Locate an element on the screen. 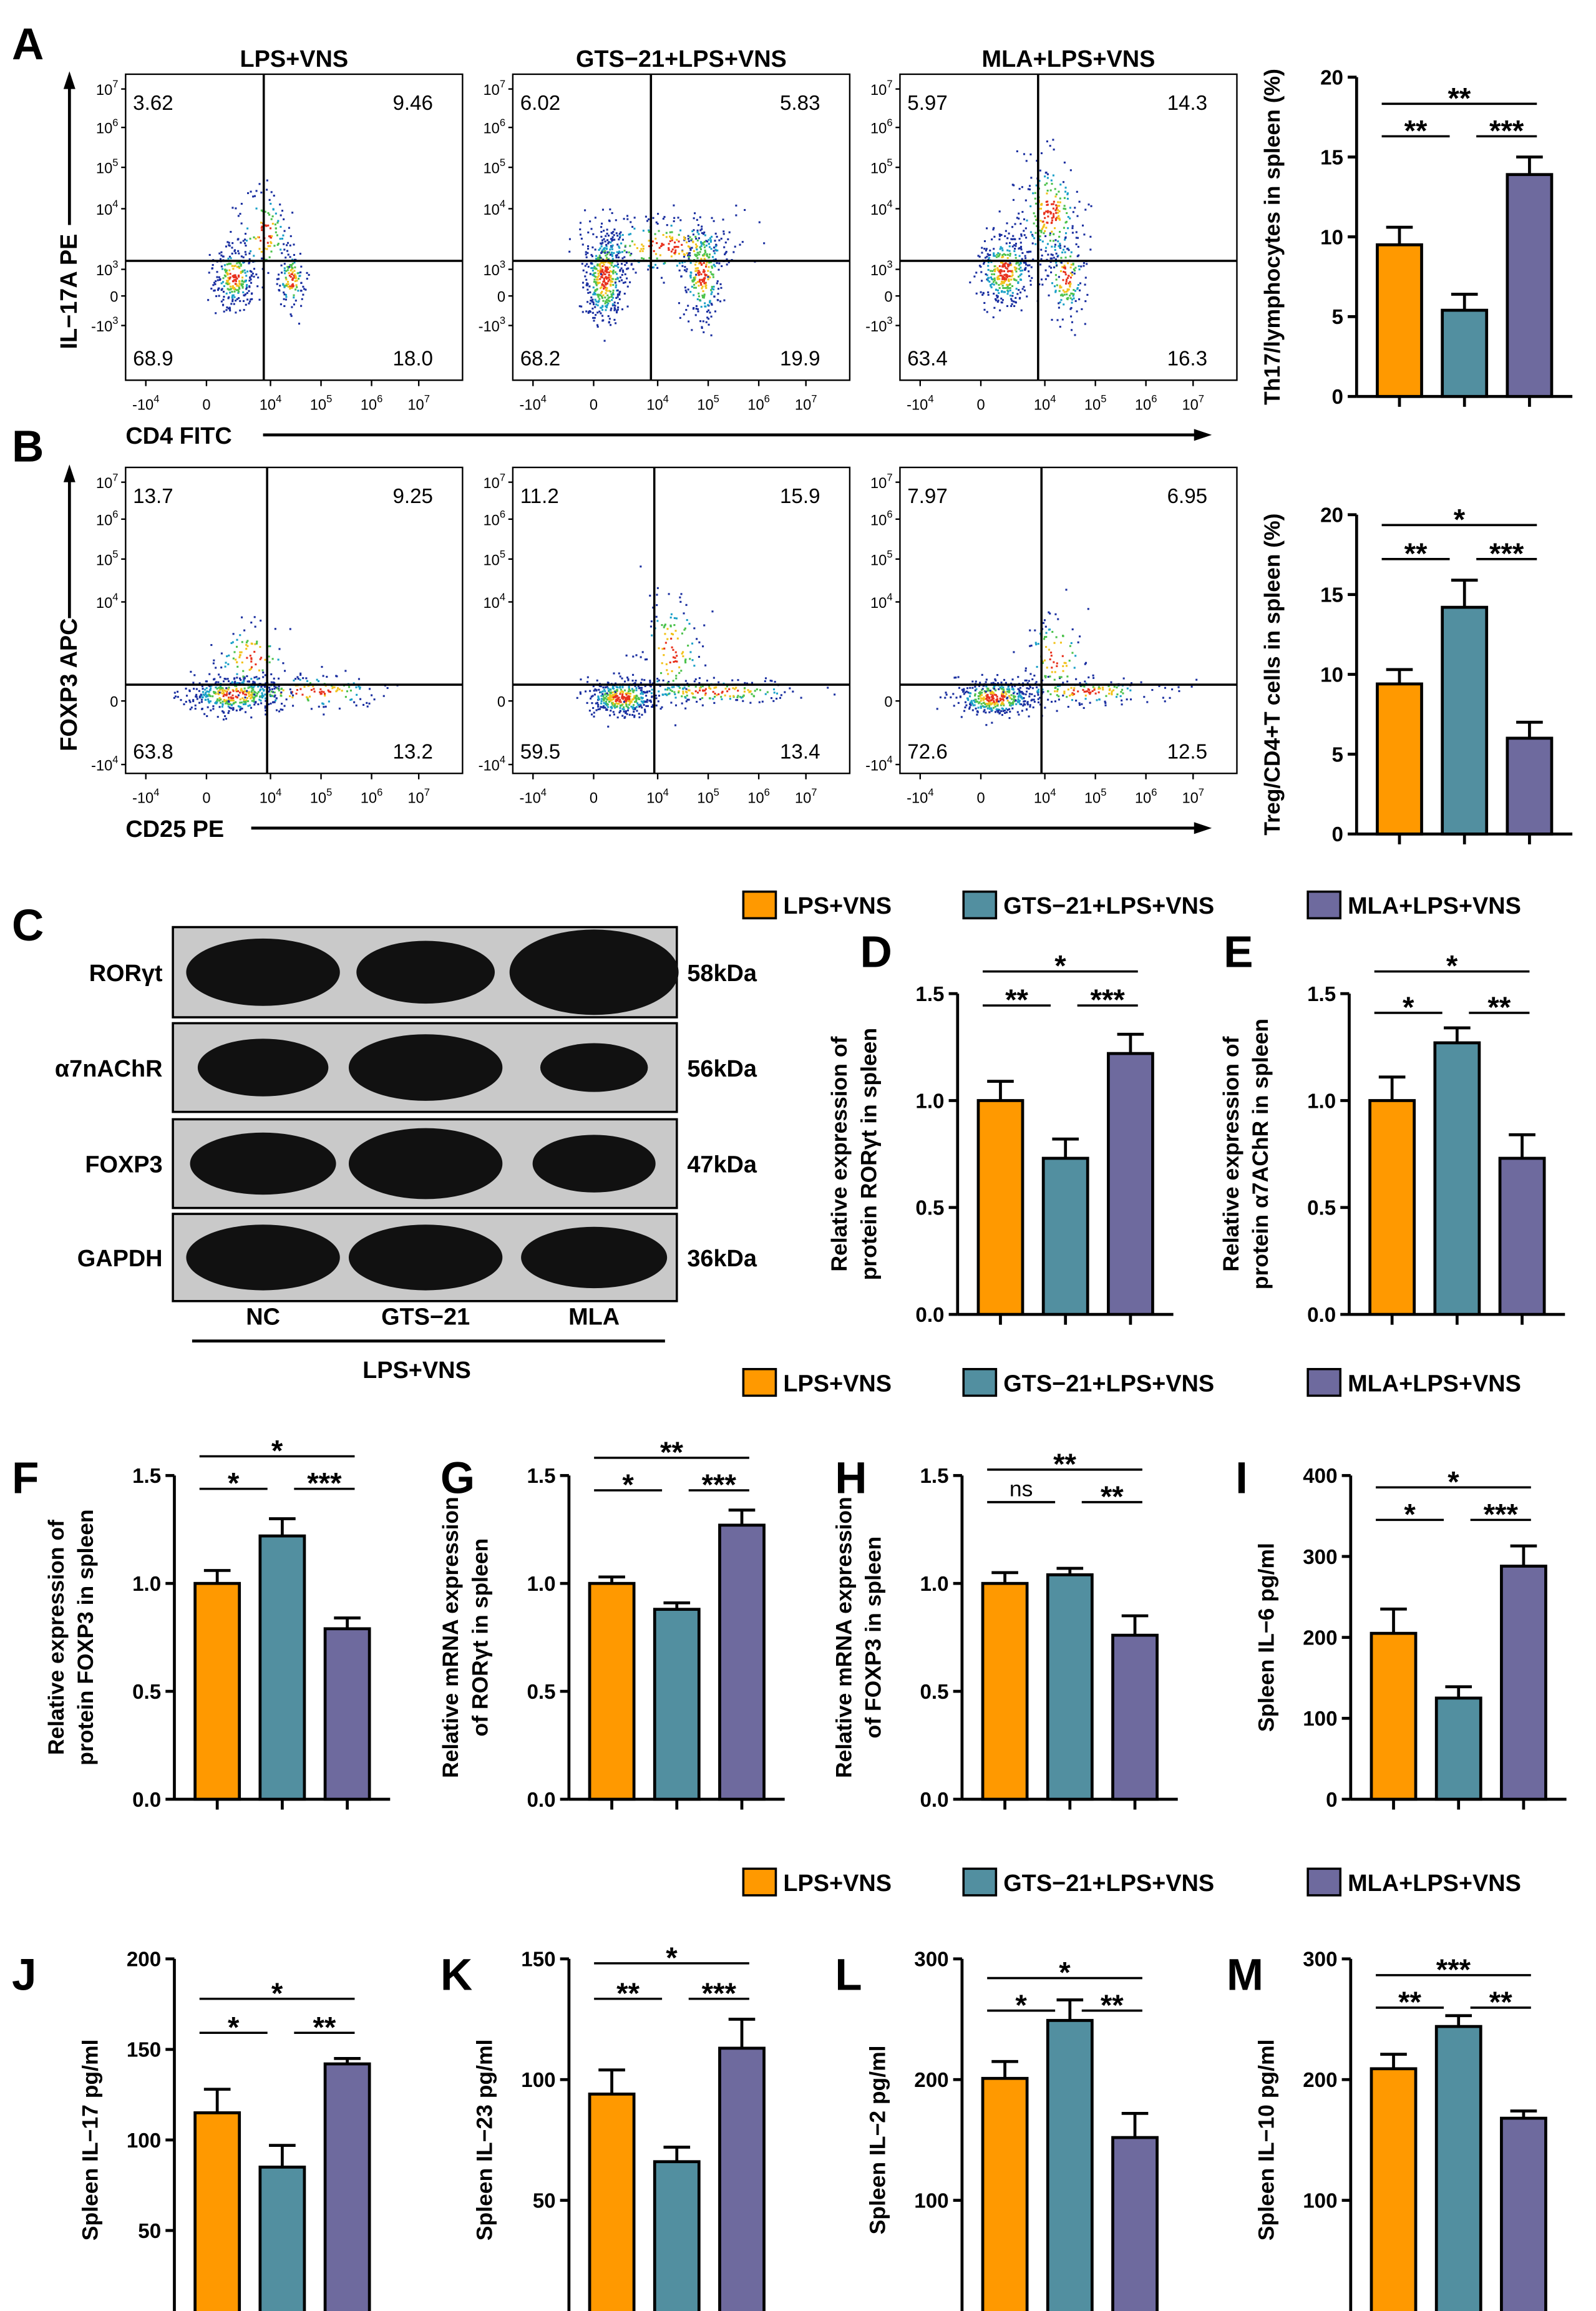 The width and height of the screenshot is (1596, 2311). tick-exp: 4 is located at coordinates (930, 399).